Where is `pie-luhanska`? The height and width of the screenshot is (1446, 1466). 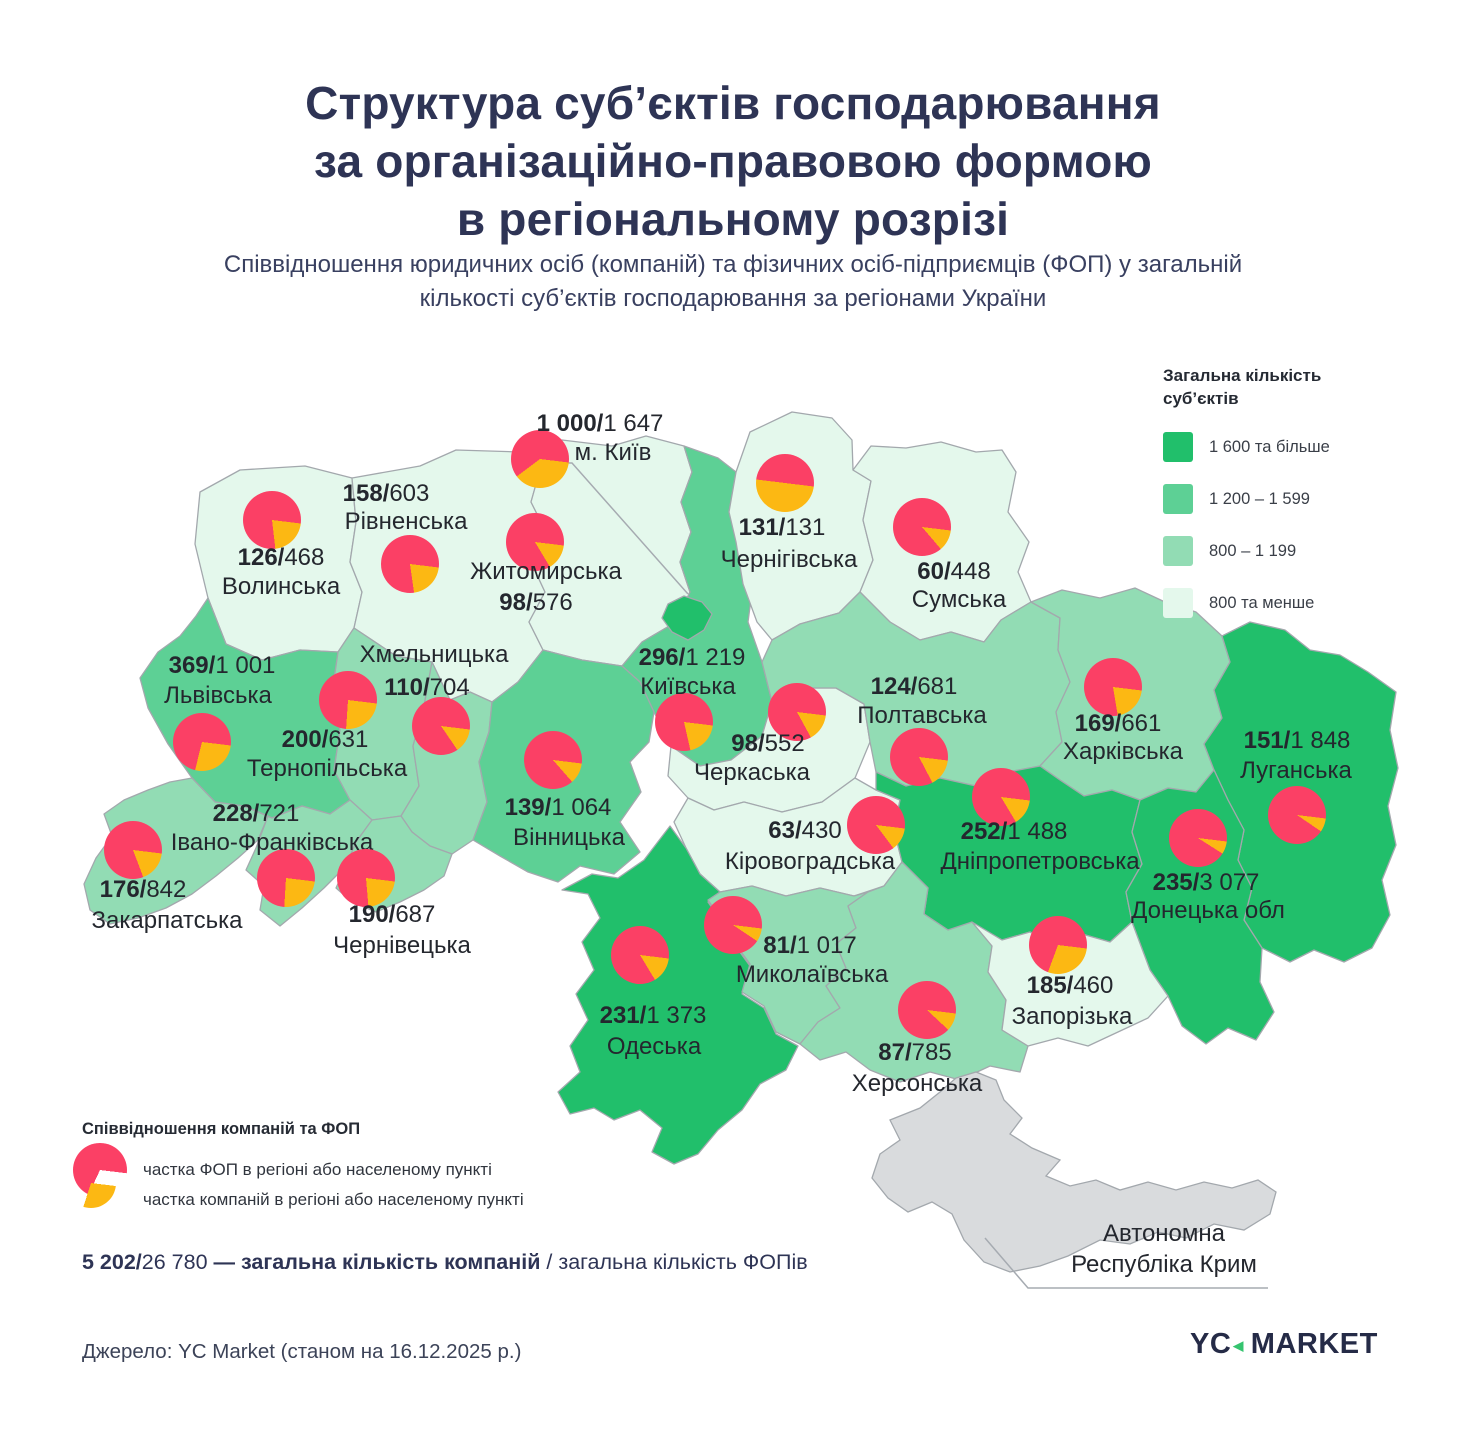
pie-luhanska is located at coordinates (1297, 815).